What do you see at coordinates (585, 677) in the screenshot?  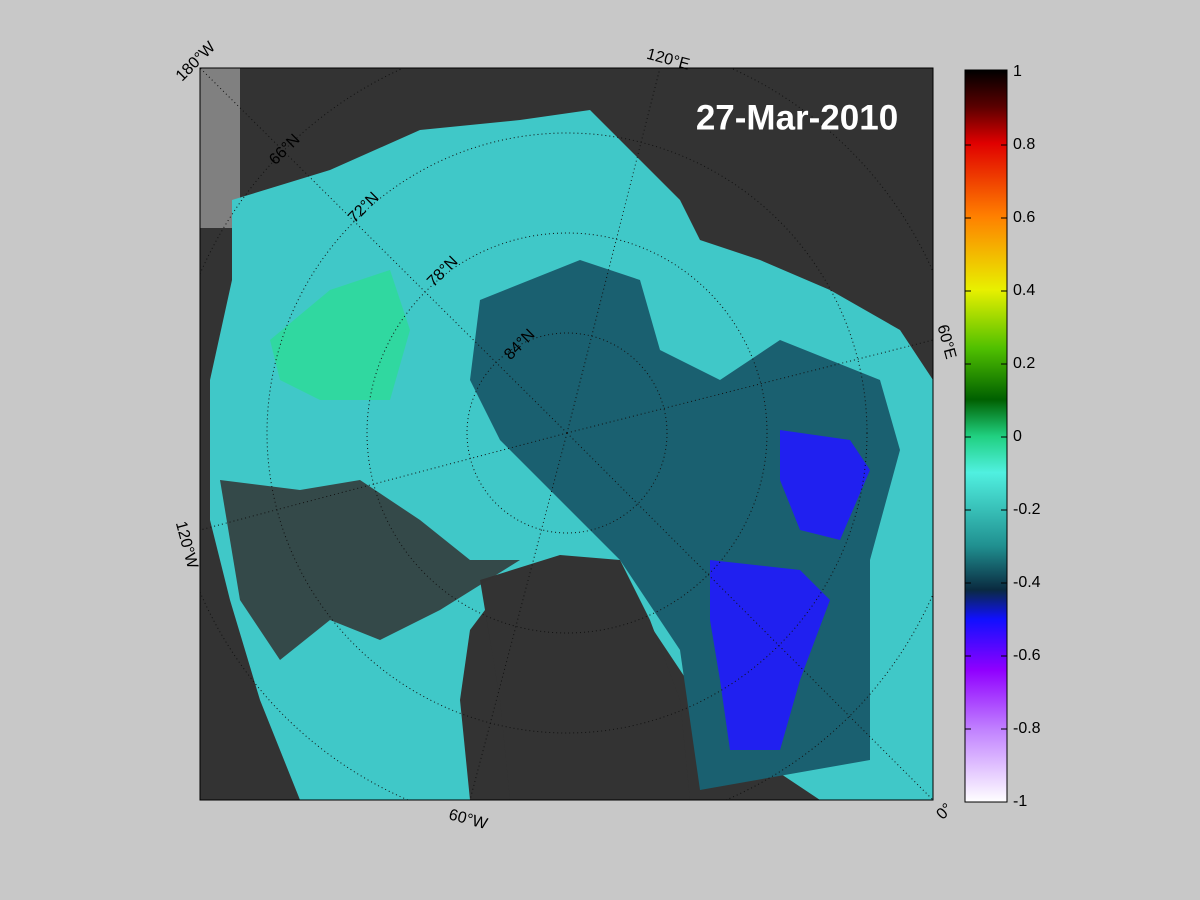 I see `greenland` at bounding box center [585, 677].